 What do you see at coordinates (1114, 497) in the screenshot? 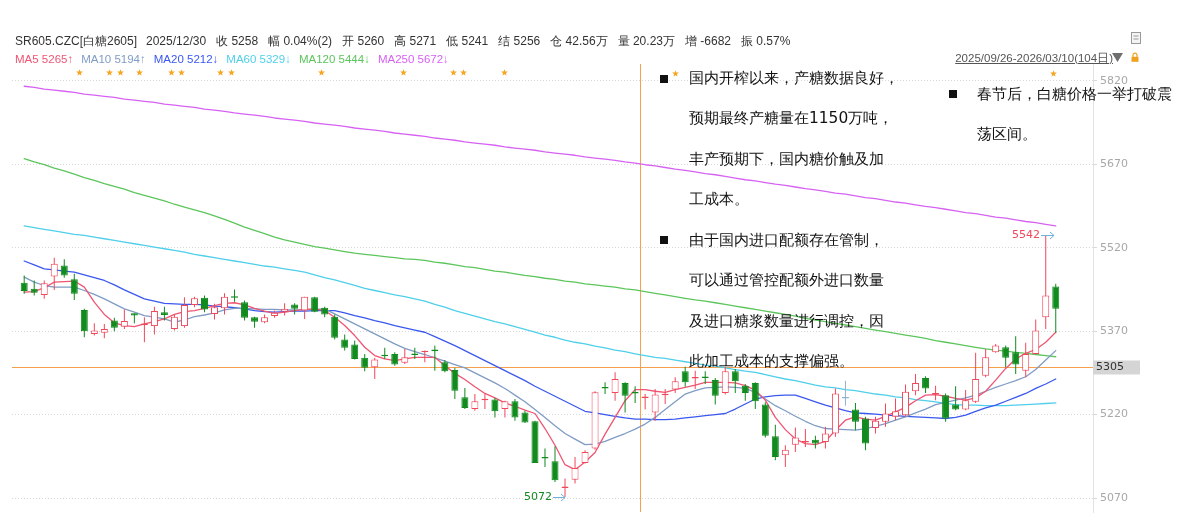
I see `y-tick-label: 5070` at bounding box center [1114, 497].